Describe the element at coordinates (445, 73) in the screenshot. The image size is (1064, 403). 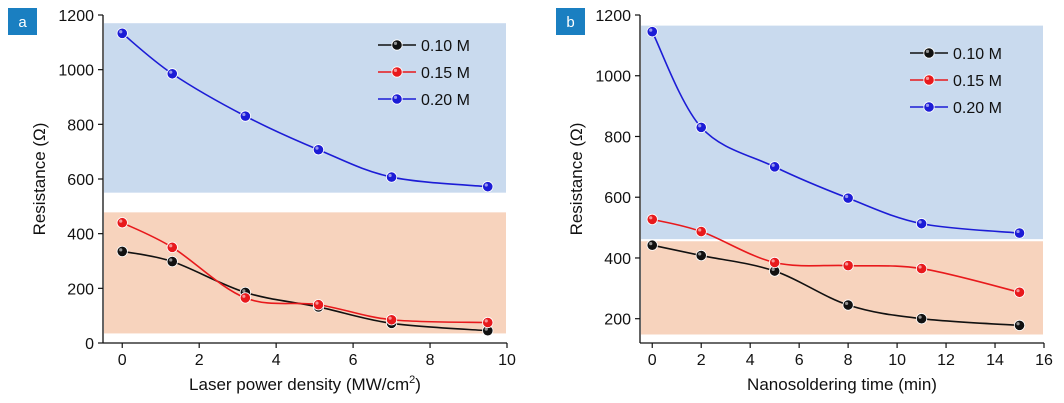
I see `legend-label: 0.15 M` at that location.